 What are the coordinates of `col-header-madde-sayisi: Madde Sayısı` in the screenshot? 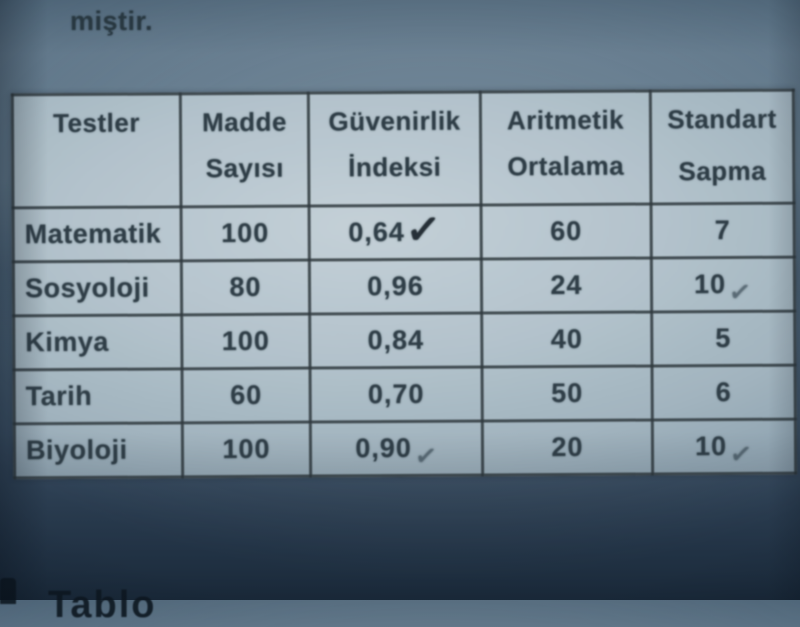 It's located at (245, 150).